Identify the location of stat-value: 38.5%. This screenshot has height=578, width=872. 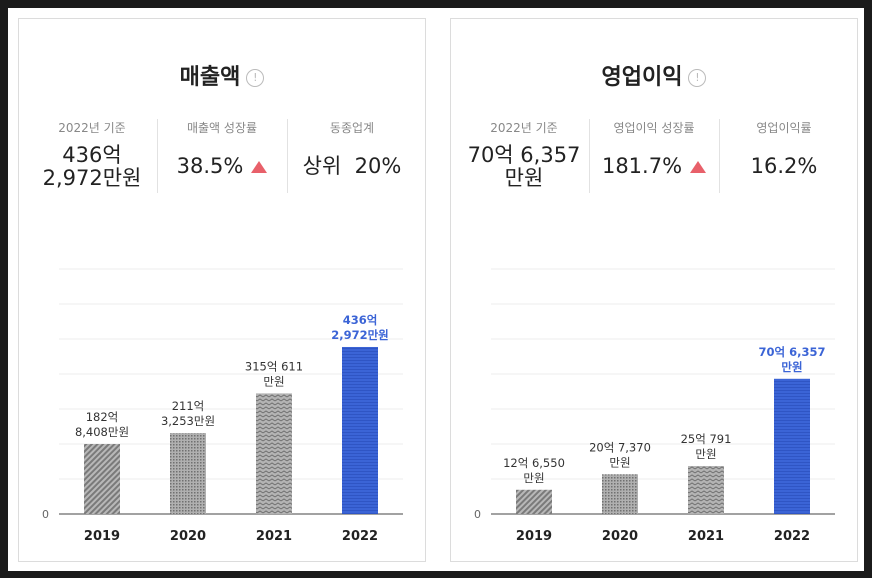
(222, 166).